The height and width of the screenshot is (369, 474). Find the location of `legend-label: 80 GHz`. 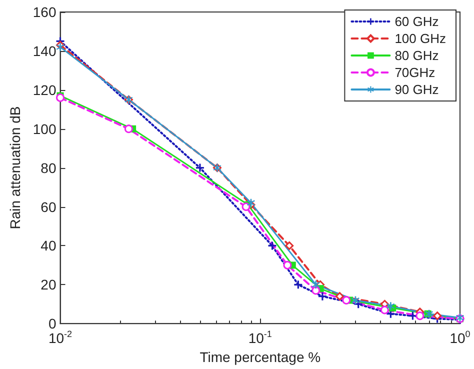

legend-label: 80 GHz is located at coordinates (416, 55).